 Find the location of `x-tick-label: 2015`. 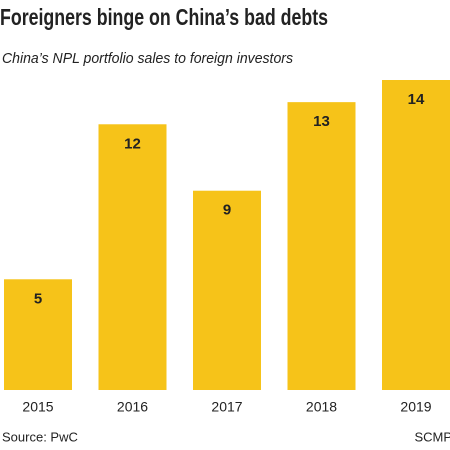

x-tick-label: 2015 is located at coordinates (37, 407).